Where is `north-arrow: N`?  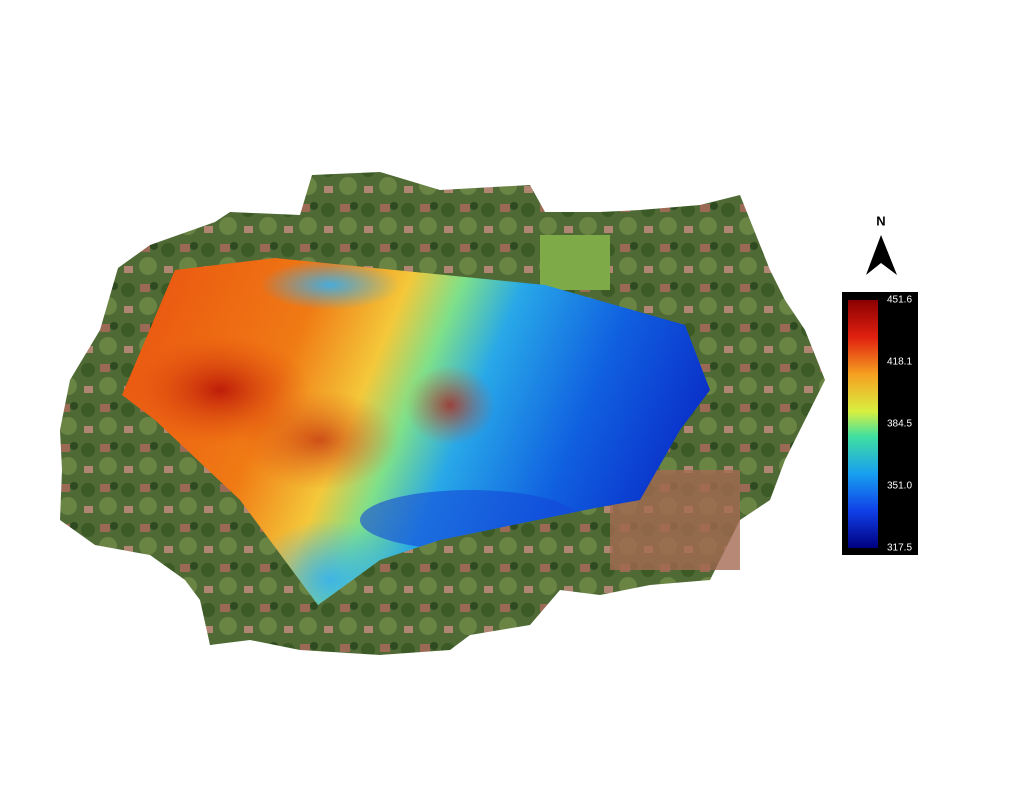
north-arrow: N is located at coordinates (881, 244).